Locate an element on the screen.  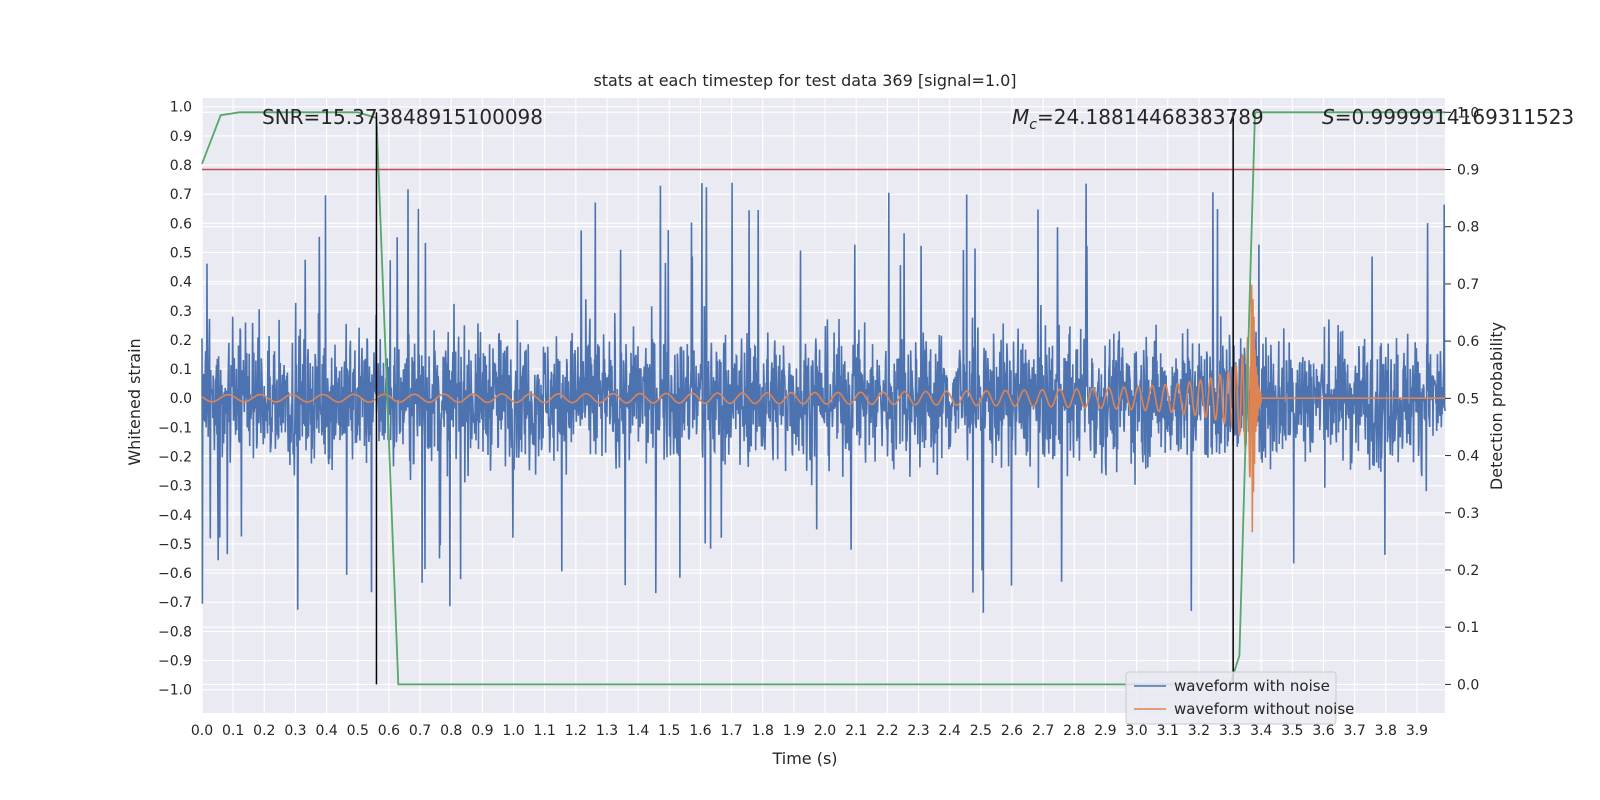
x-tick-label: 0.9 is located at coordinates (482, 731).